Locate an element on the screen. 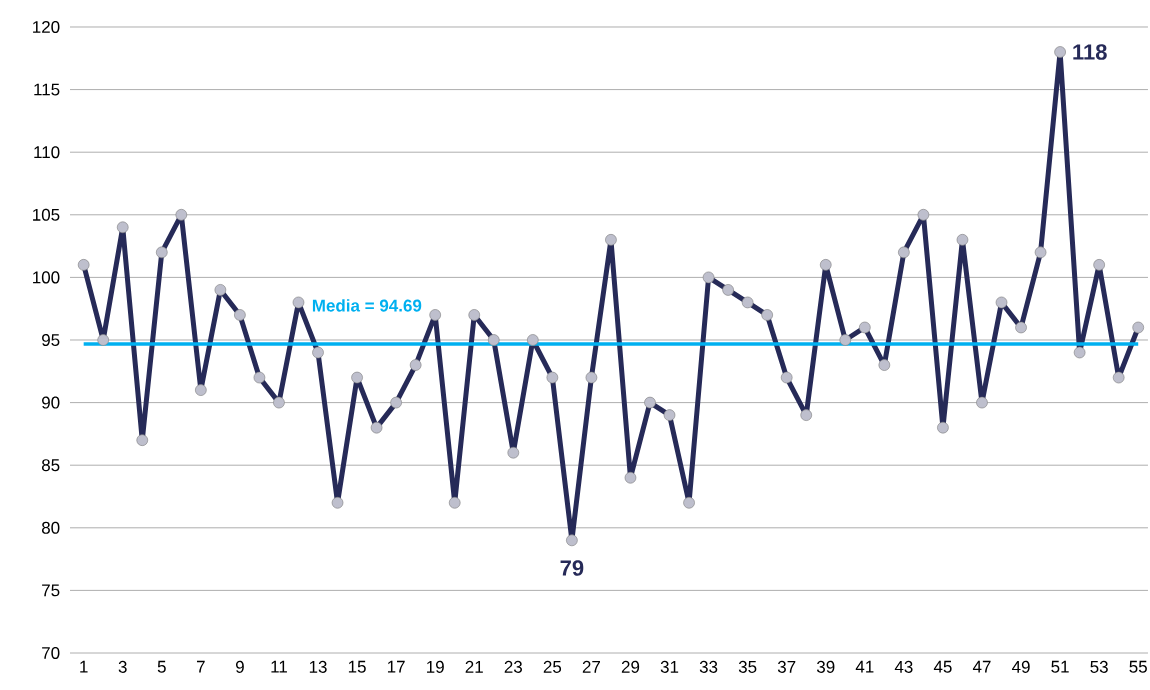 The width and height of the screenshot is (1150, 690). x-tick-label: 9 is located at coordinates (239, 666).